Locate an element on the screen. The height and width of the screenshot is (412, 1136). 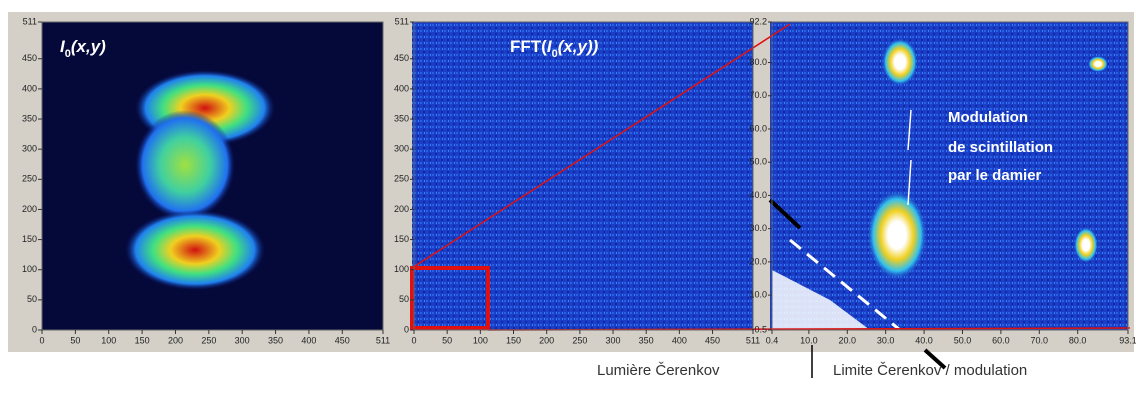
caption: Lumière Čerenkov is located at coordinates (658, 370).